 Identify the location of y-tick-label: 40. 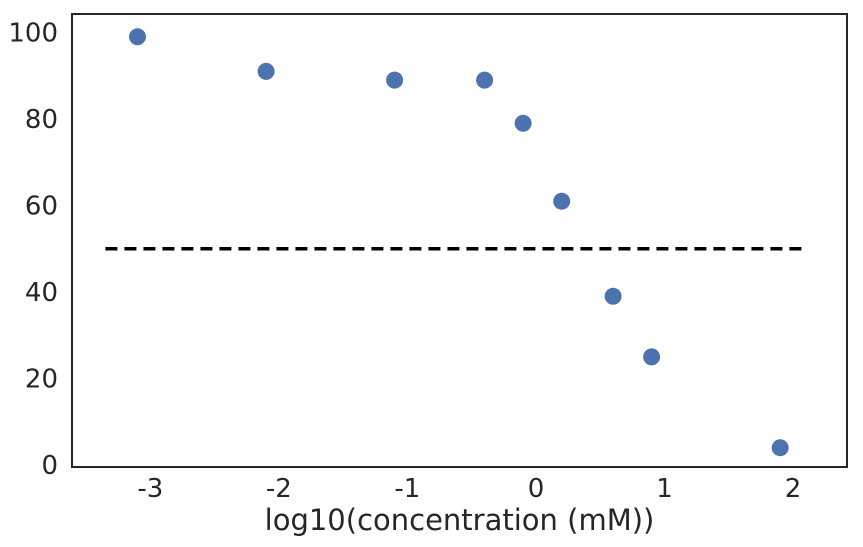
(41, 293).